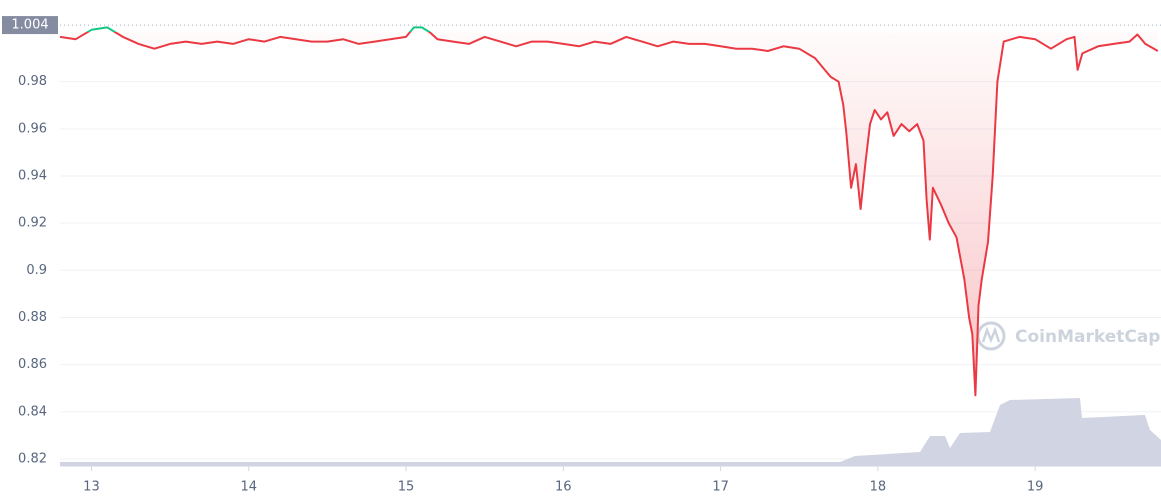  What do you see at coordinates (720, 487) in the screenshot?
I see `x-tick-label: 17` at bounding box center [720, 487].